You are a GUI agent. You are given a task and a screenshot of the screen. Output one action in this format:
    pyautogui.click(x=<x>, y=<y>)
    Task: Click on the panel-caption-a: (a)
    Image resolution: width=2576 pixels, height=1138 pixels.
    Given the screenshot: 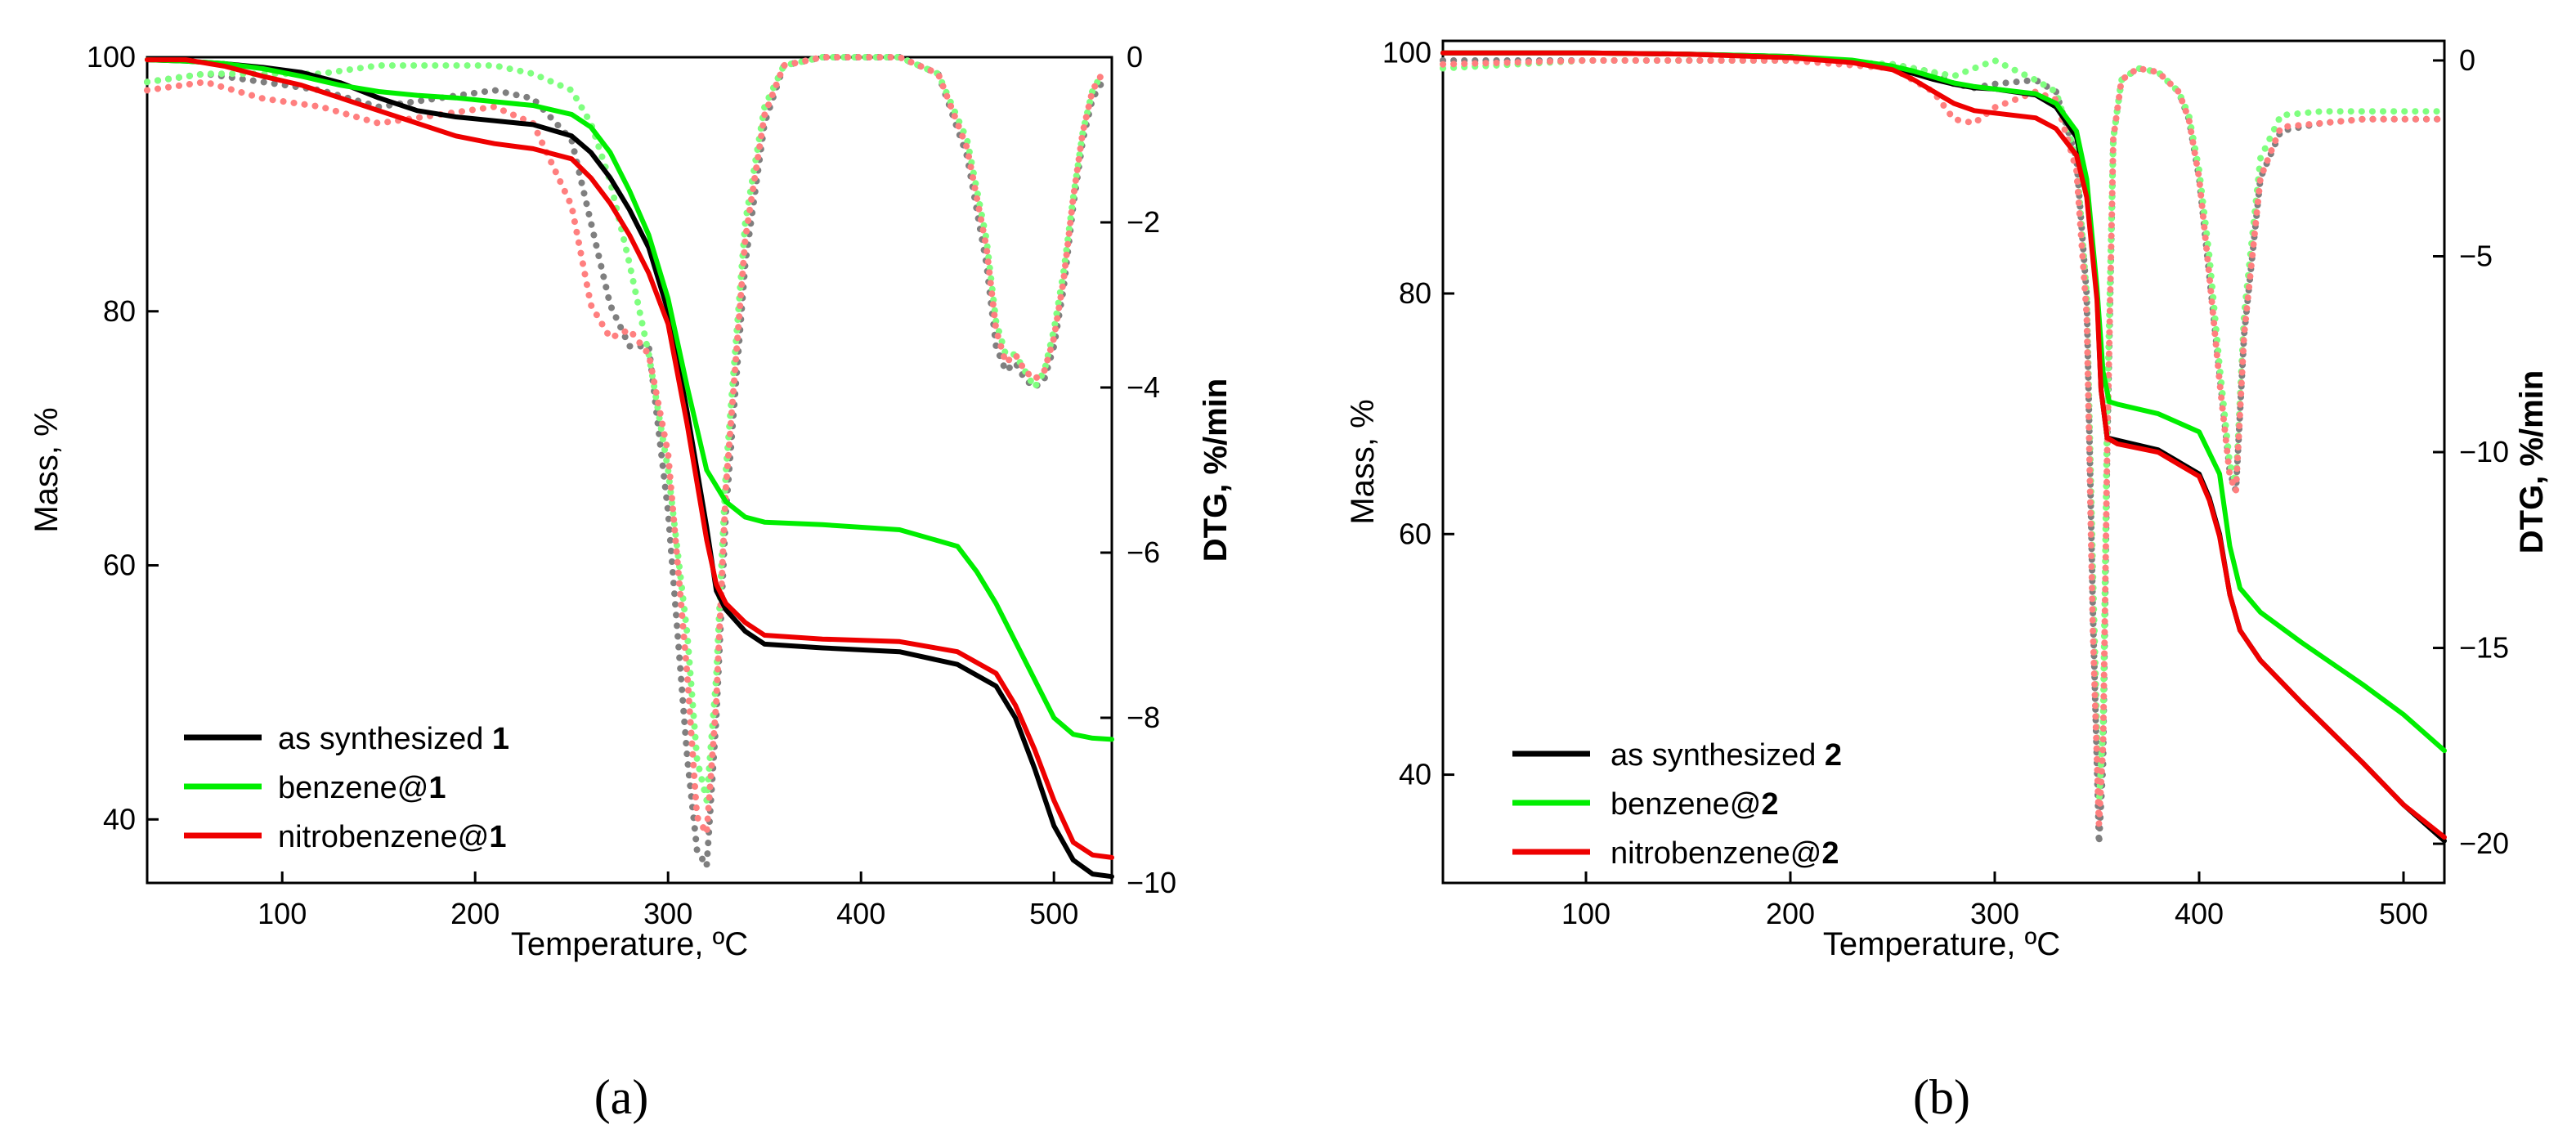 What is the action you would take?
    pyautogui.click(x=622, y=1097)
    